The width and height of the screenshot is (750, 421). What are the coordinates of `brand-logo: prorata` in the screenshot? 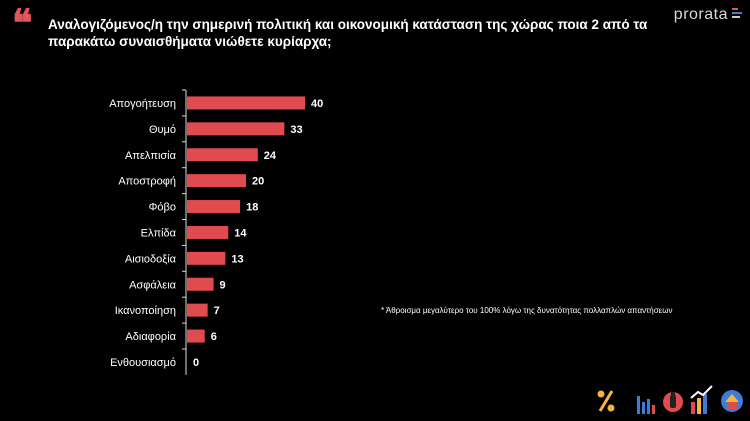 It's located at (700, 14).